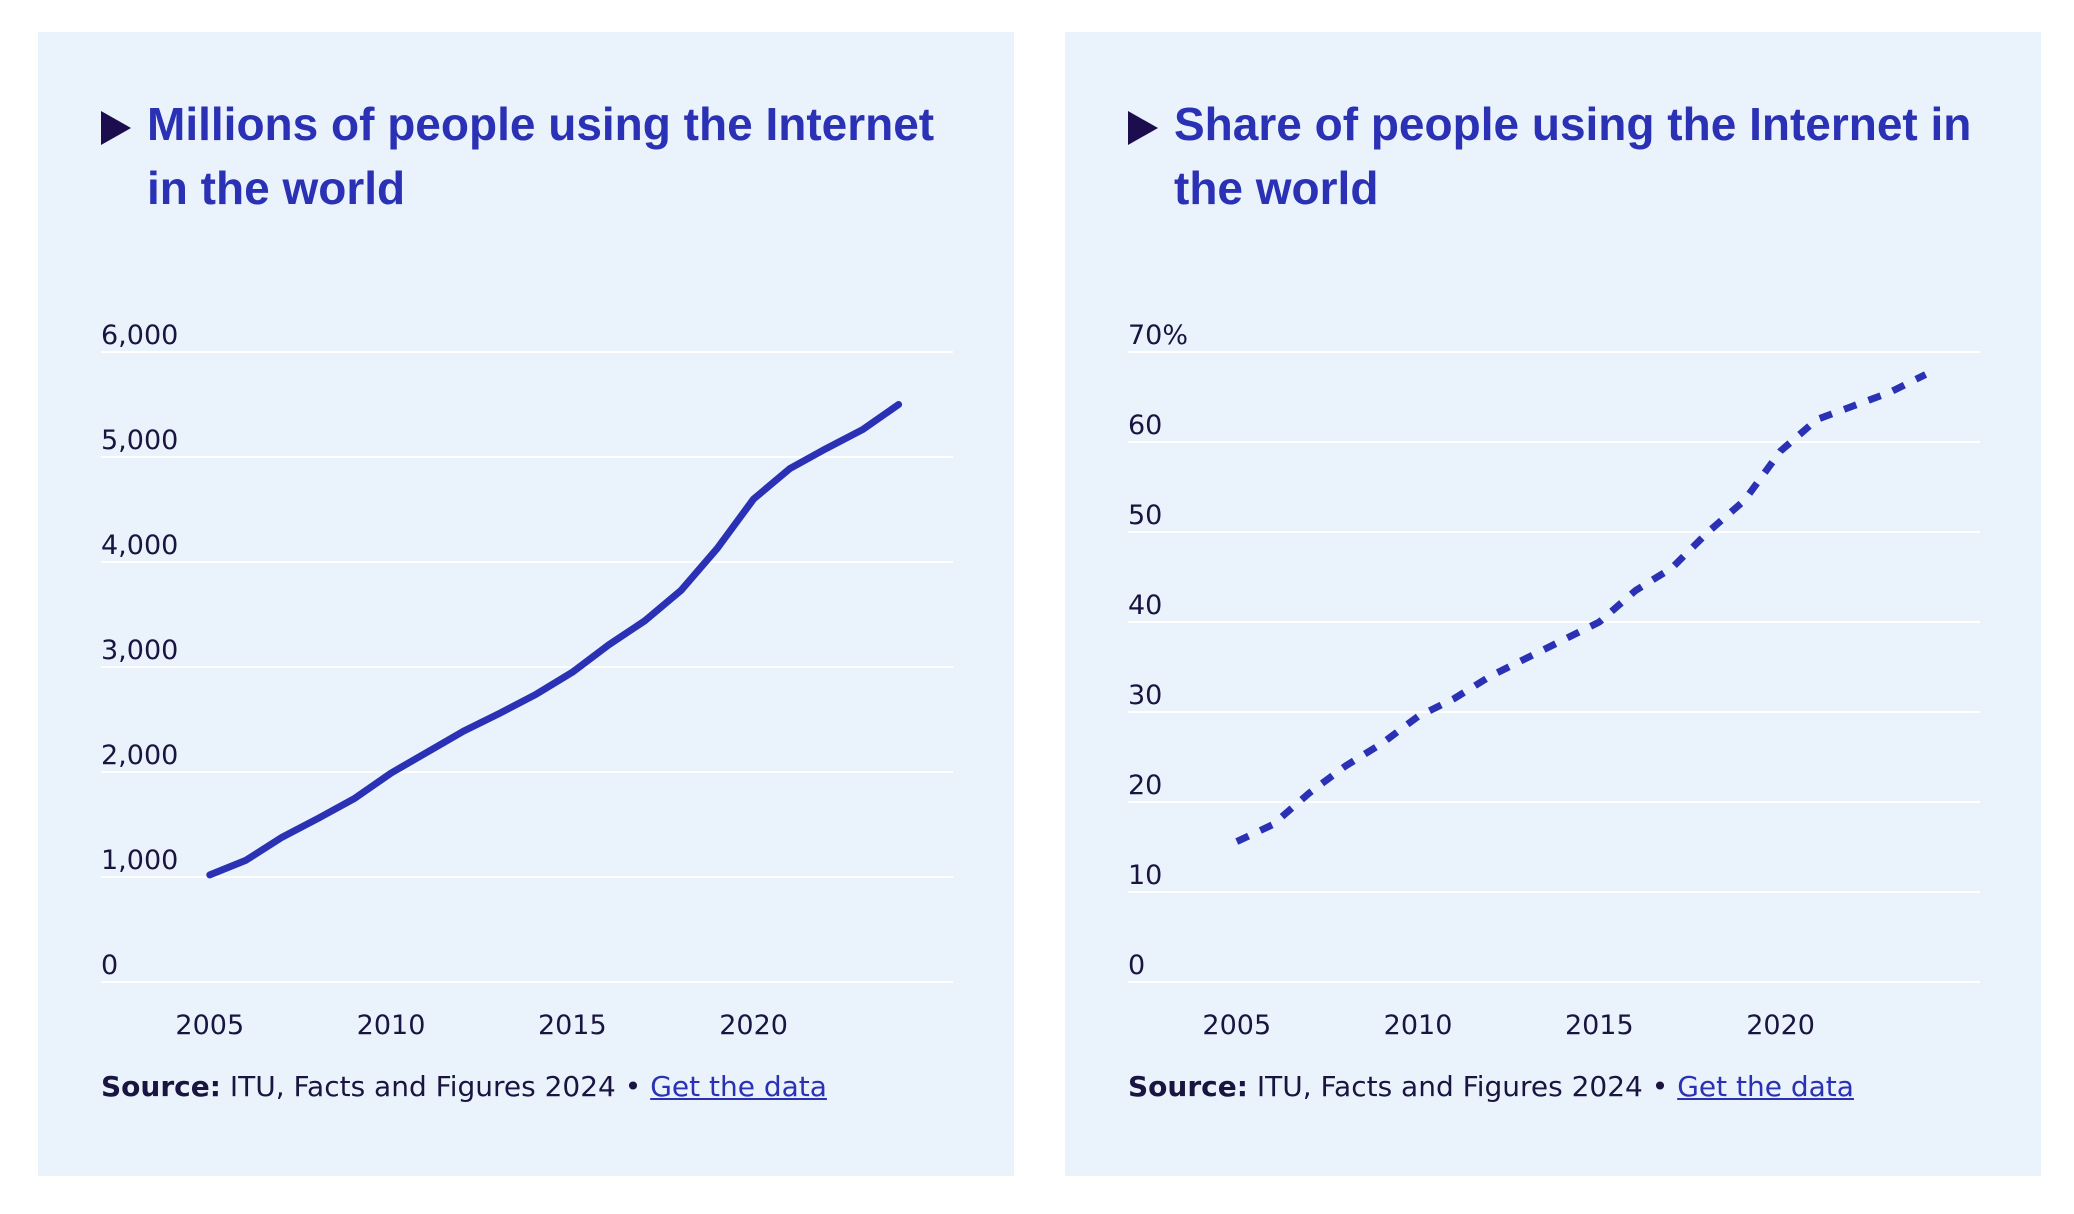  Describe the element at coordinates (139, 755) in the screenshot. I see `y-tick-label: 2,000` at that location.